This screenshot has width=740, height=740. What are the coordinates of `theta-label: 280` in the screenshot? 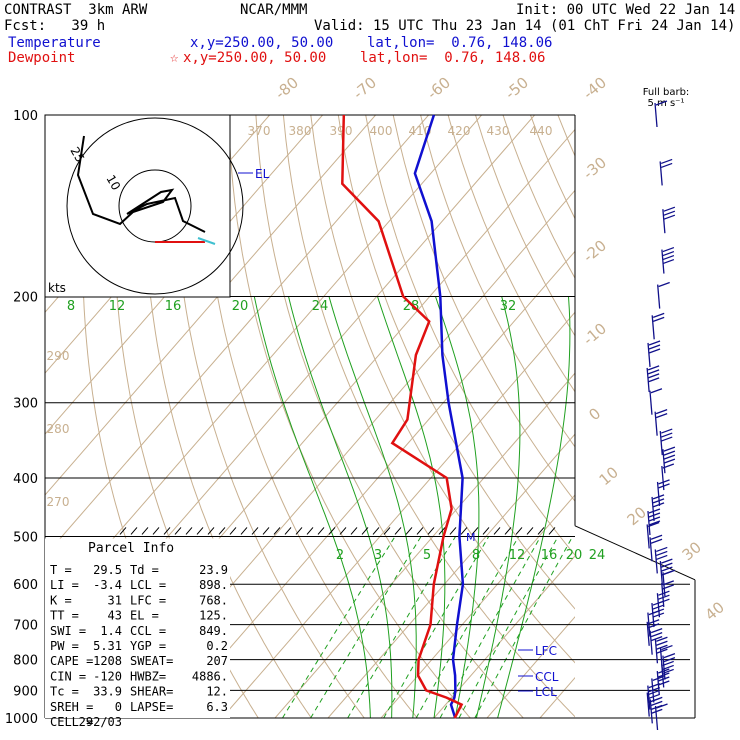 It's located at (58, 429).